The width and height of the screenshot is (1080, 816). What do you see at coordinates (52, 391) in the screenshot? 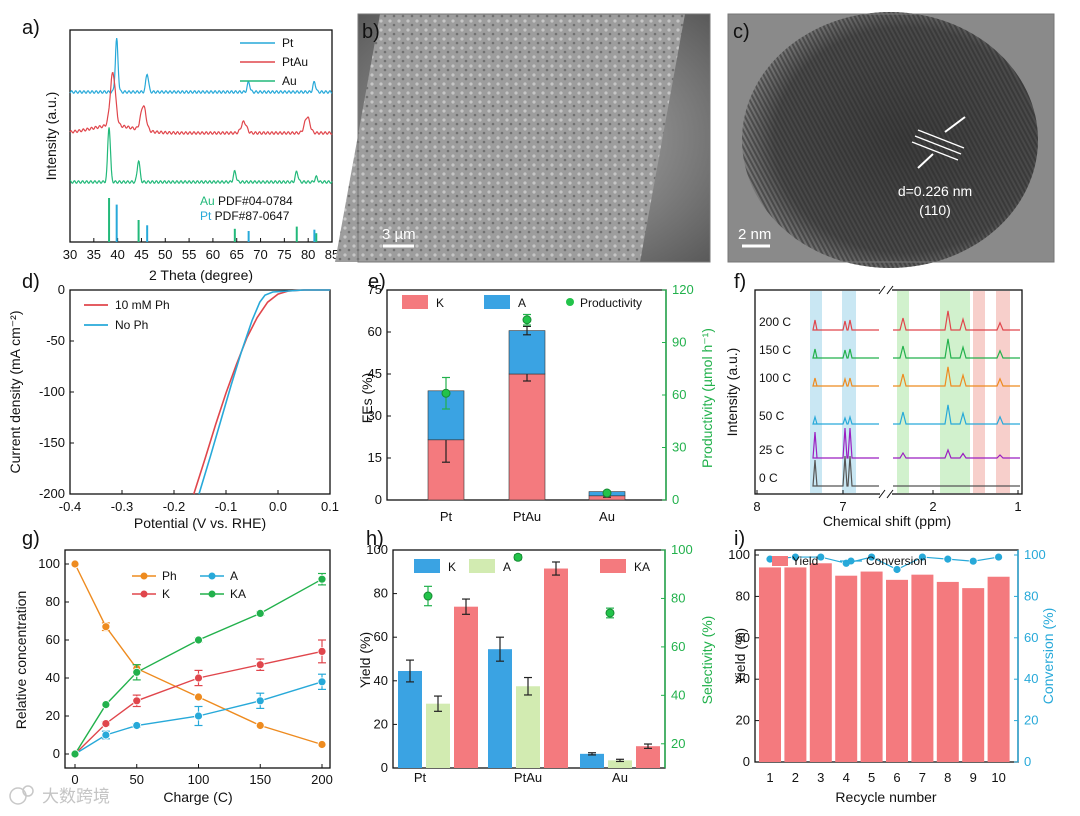
I see `y-tick-label: -100` at bounding box center [52, 391].